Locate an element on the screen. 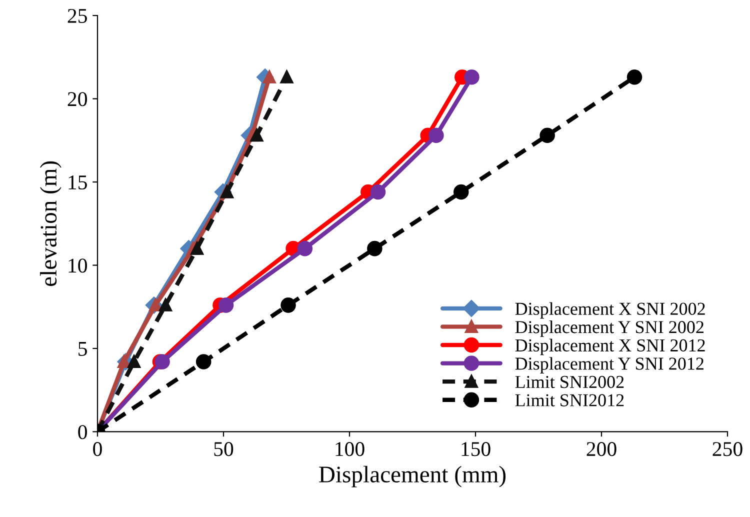  x-tick-label: 50 is located at coordinates (224, 449).